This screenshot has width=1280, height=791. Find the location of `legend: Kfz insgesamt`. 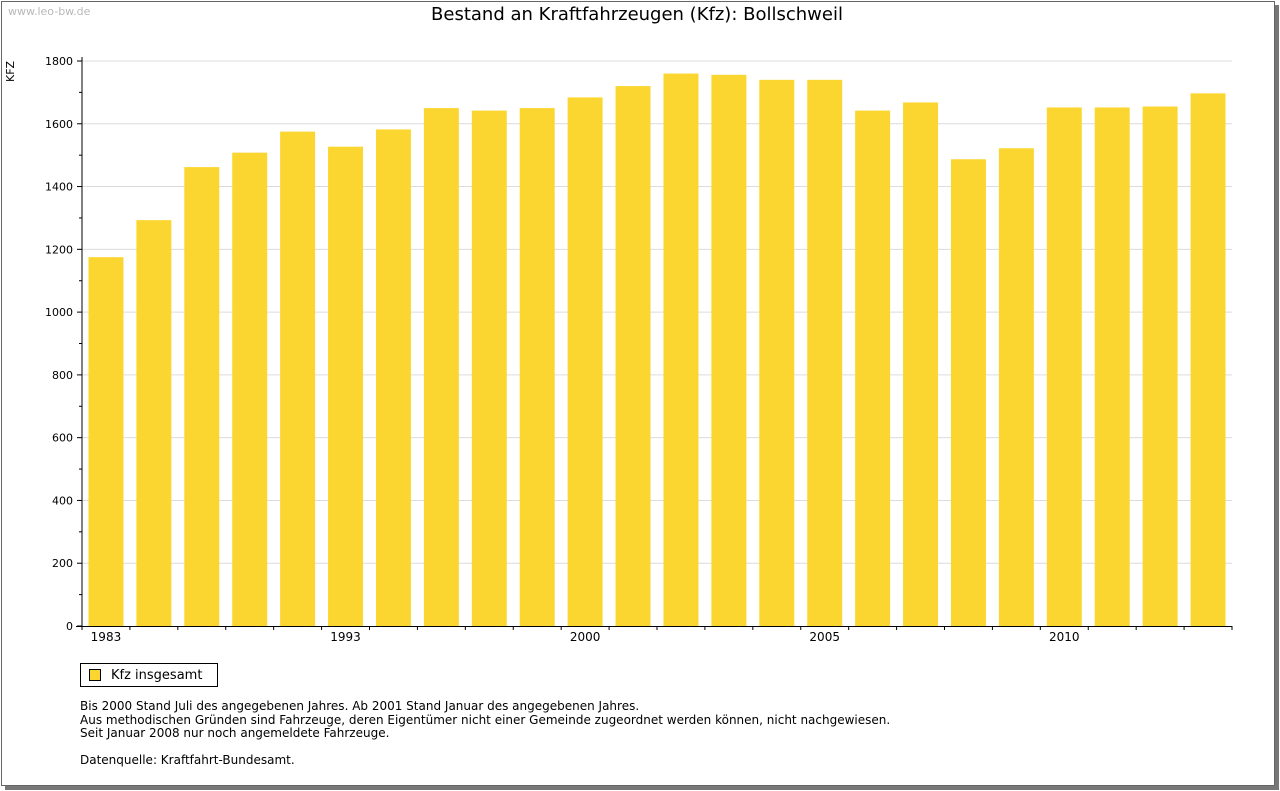

legend: Kfz insgesamt is located at coordinates (149, 675).